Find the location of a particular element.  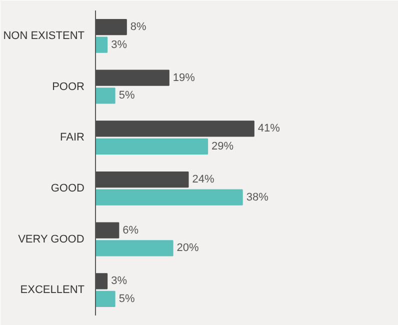

y-tick-label: EXCELLENT is located at coordinates (52, 290).